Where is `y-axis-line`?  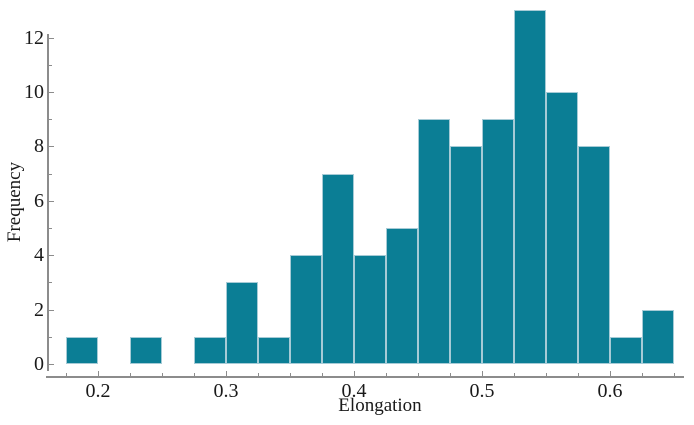
y-axis-line is located at coordinates (48, 202).